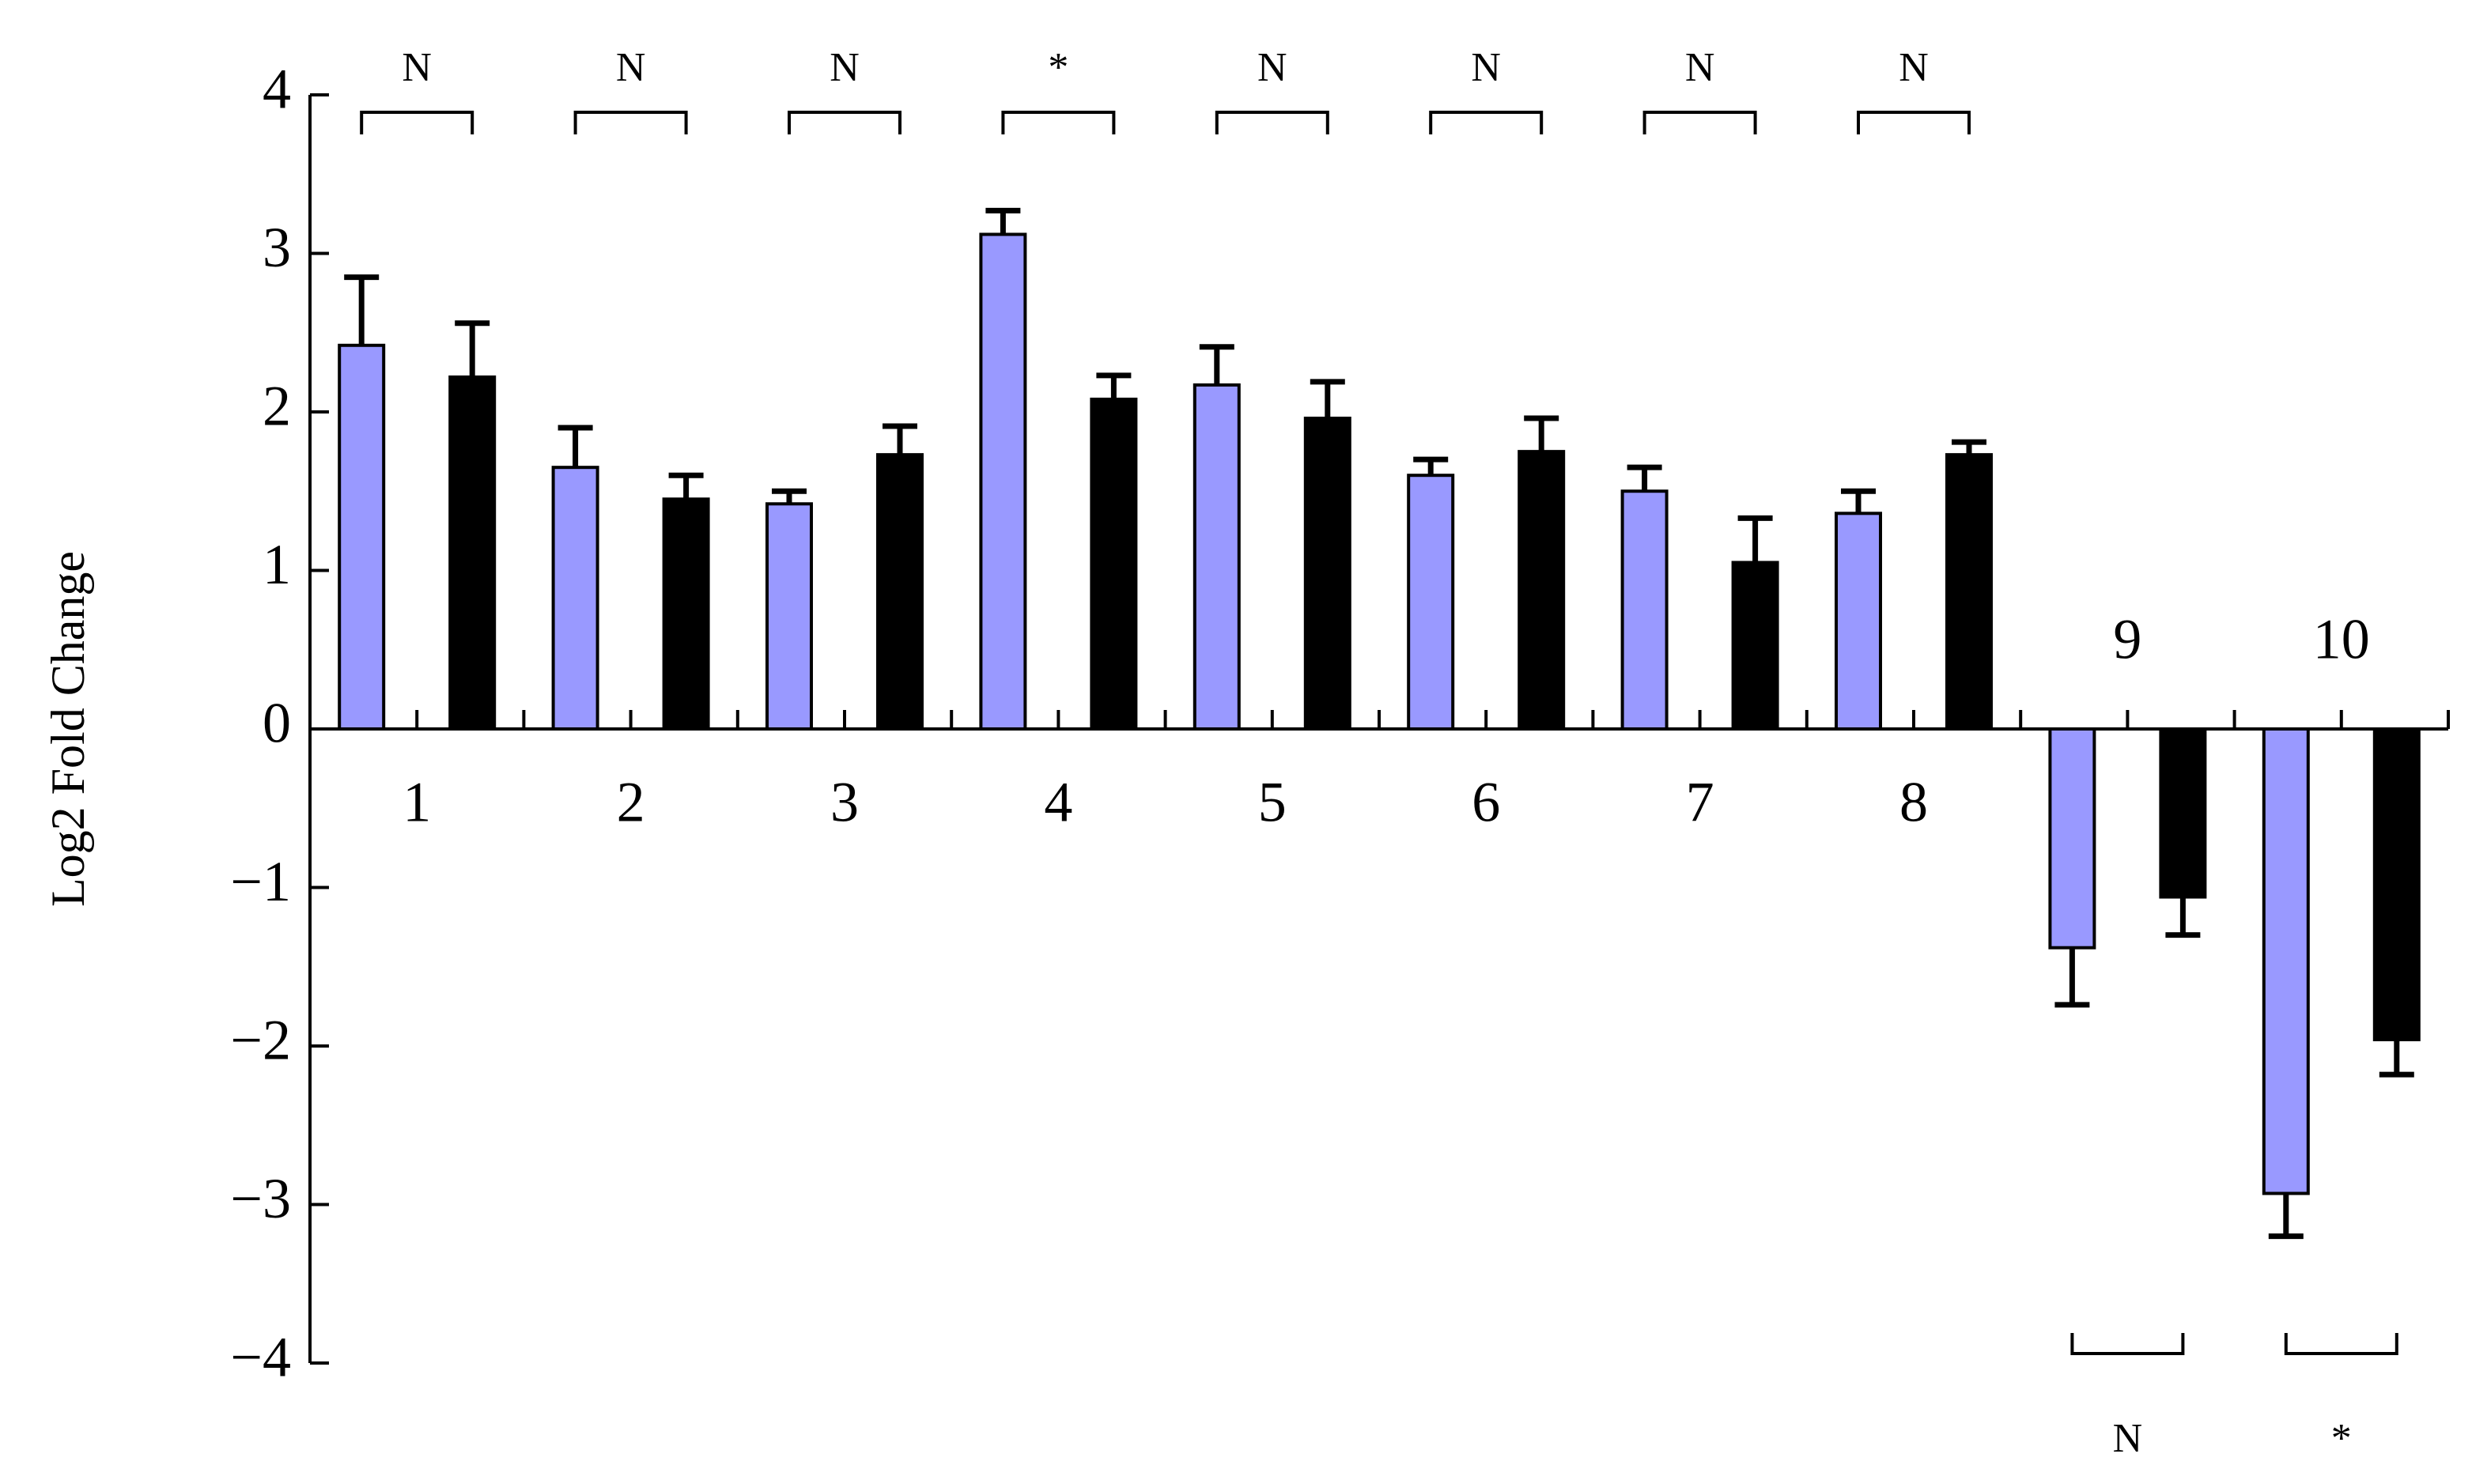 This screenshot has height=1484, width=2472. Describe the element at coordinates (277, 406) in the screenshot. I see `y-tick-label: 2` at that location.